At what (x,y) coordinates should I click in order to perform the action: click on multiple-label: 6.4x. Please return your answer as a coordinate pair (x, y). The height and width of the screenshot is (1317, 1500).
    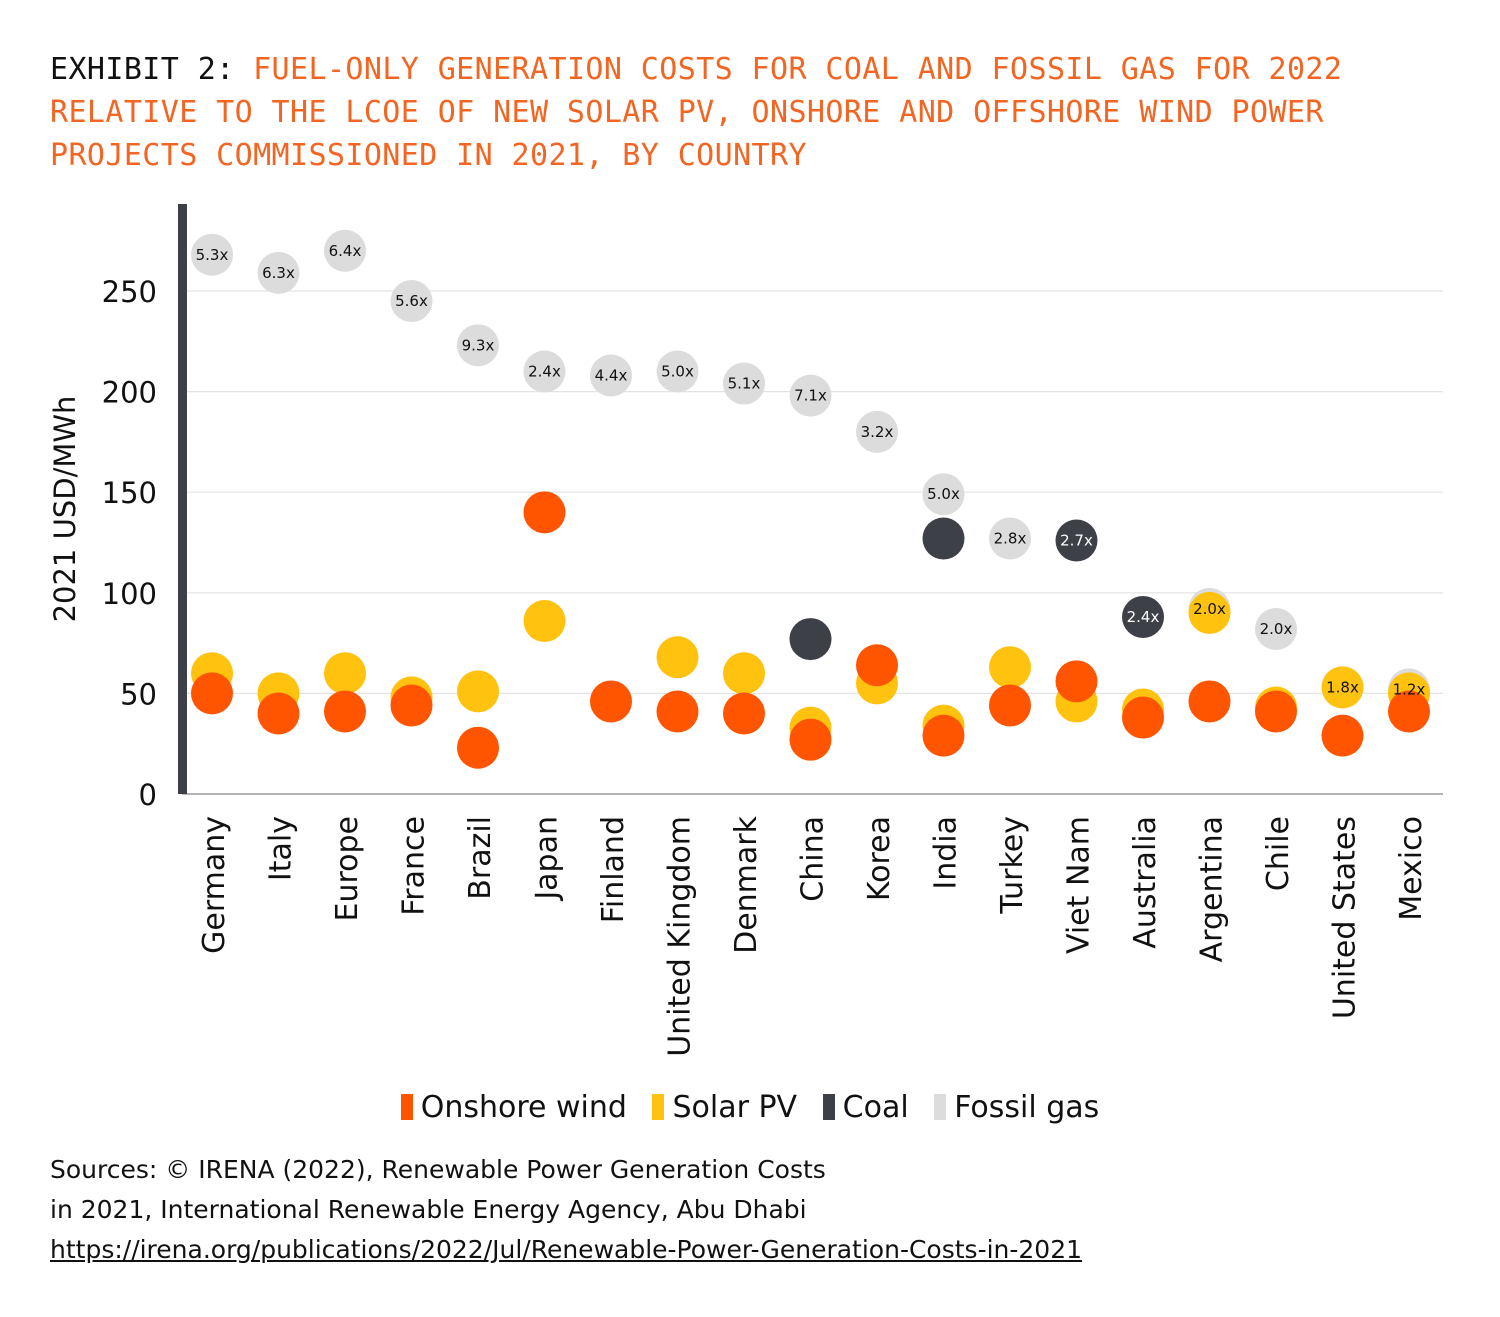
    Looking at the image, I should click on (345, 251).